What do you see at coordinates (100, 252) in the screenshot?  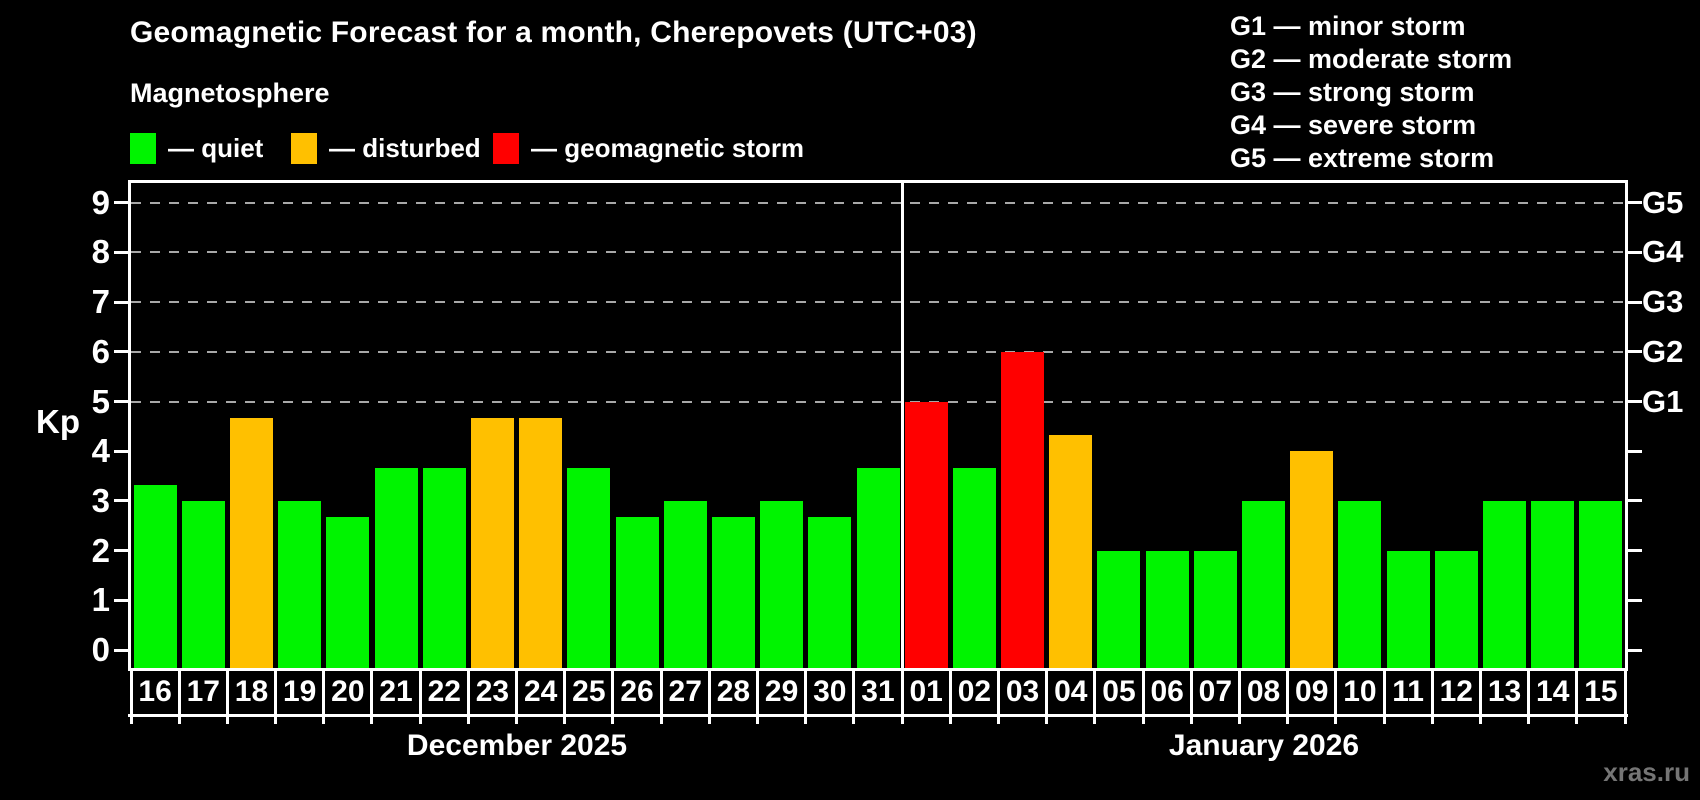 I see `y-tick-label-8: 8` at bounding box center [100, 252].